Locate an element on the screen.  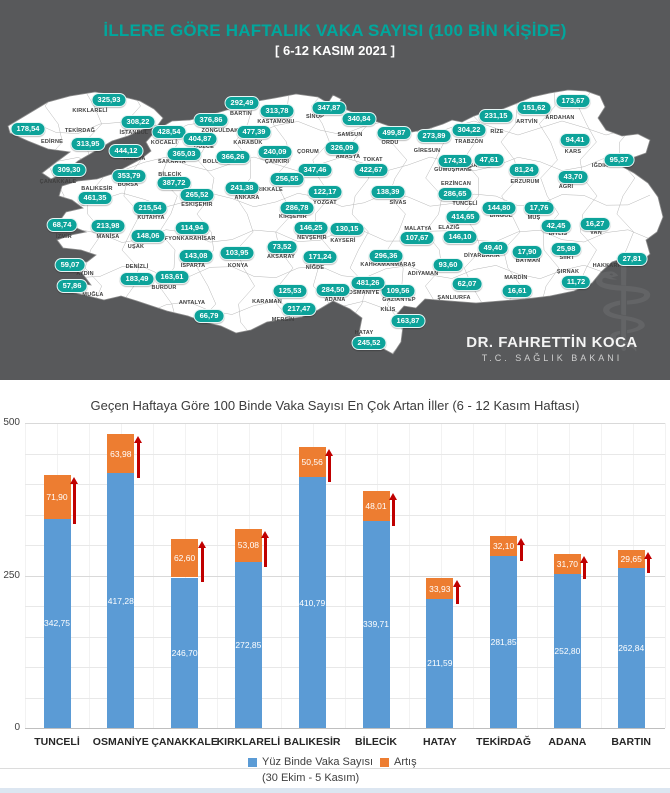
province-badge: 444,12 is located at coordinates (126, 151).